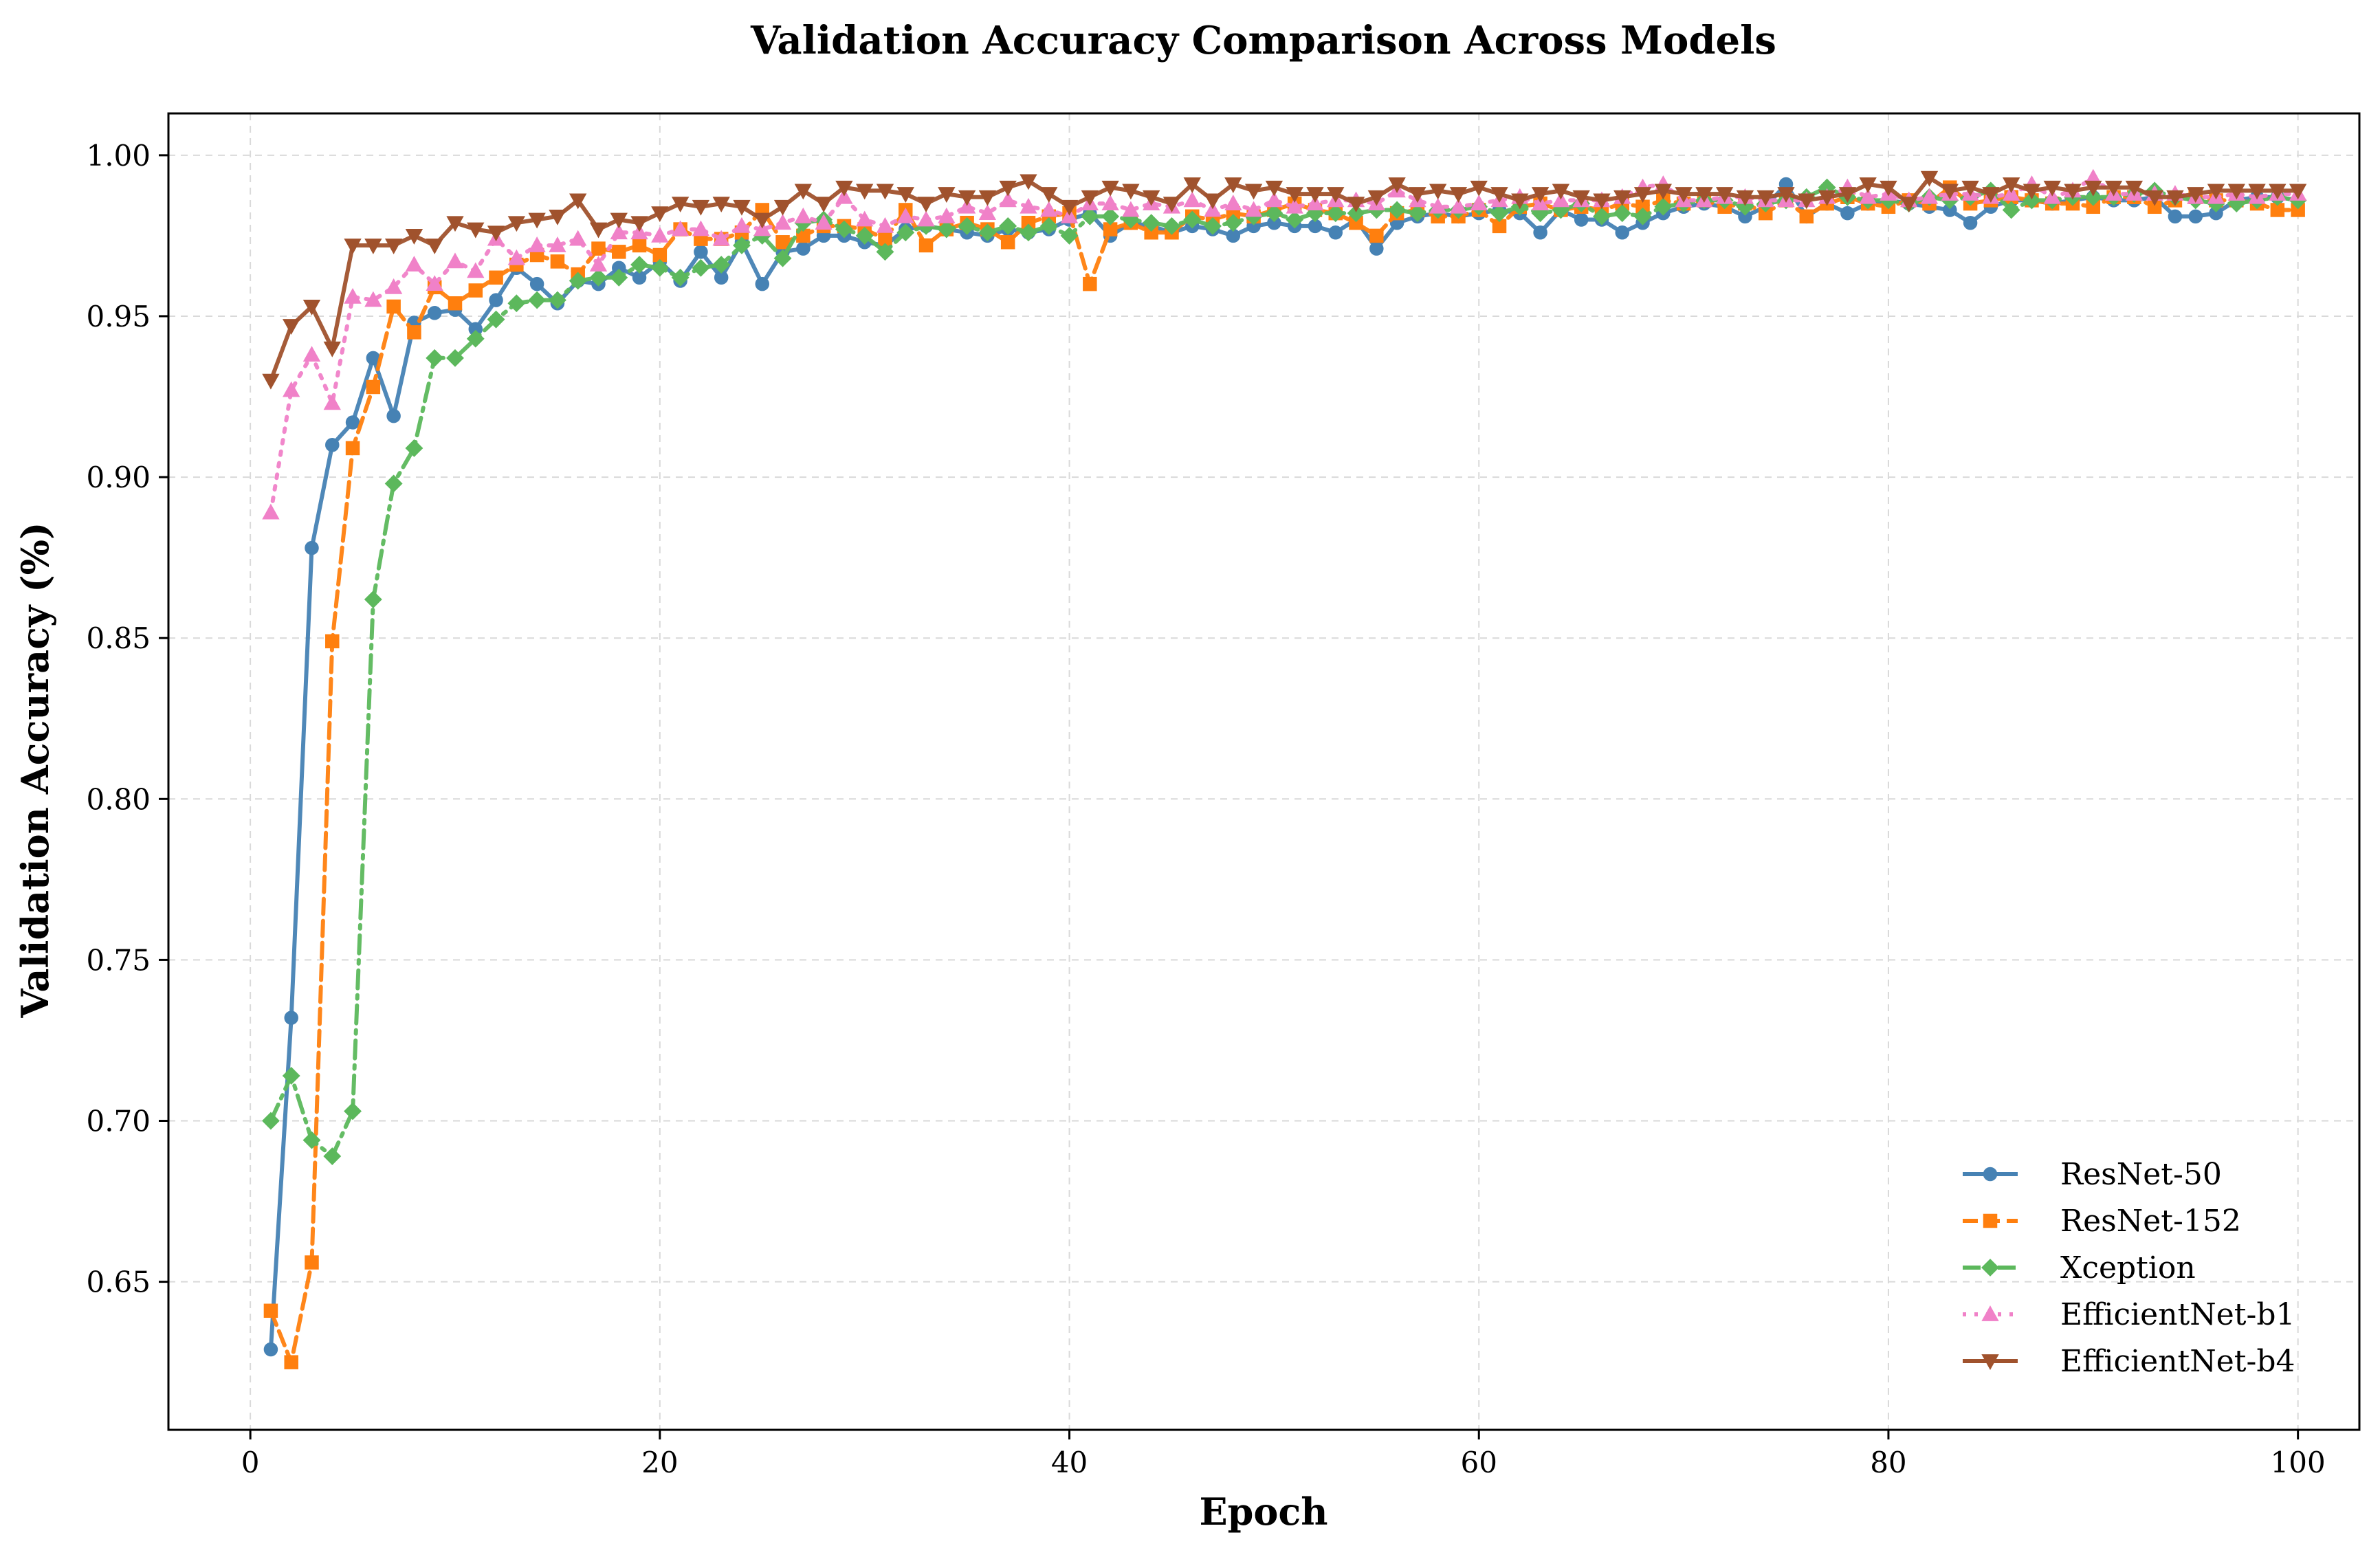  Describe the element at coordinates (118, 1282) in the screenshot. I see `y-tick-label: 0.65` at that location.